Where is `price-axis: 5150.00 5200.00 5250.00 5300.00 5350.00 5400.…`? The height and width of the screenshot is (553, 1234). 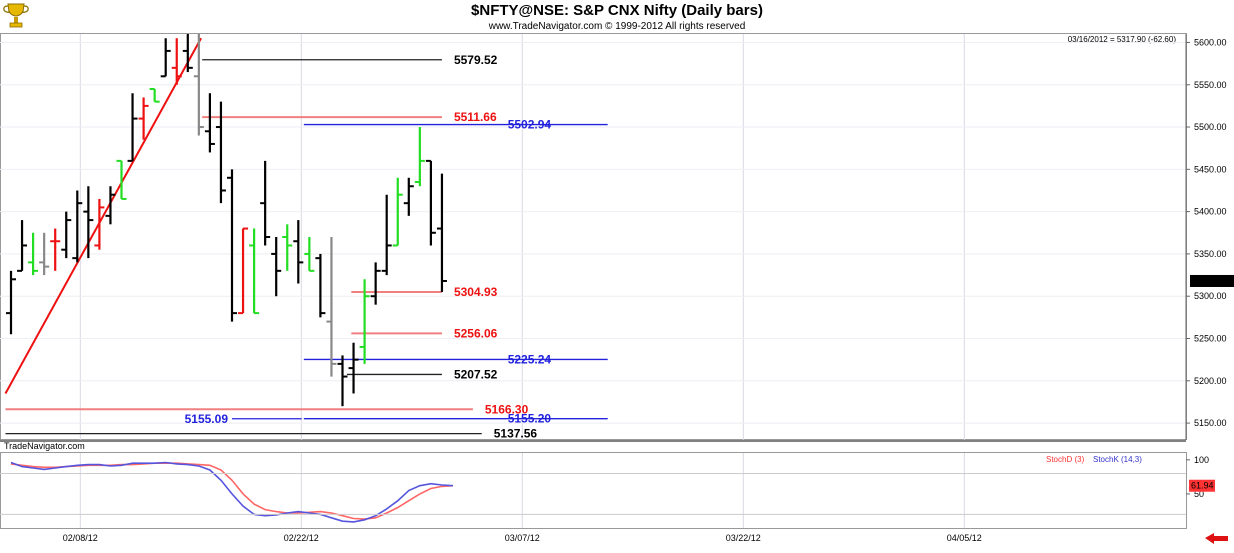
price-axis: 5150.00 5200.00 5250.00 5300.00 5350.00 5400.… is located at coordinates (1209, 237).